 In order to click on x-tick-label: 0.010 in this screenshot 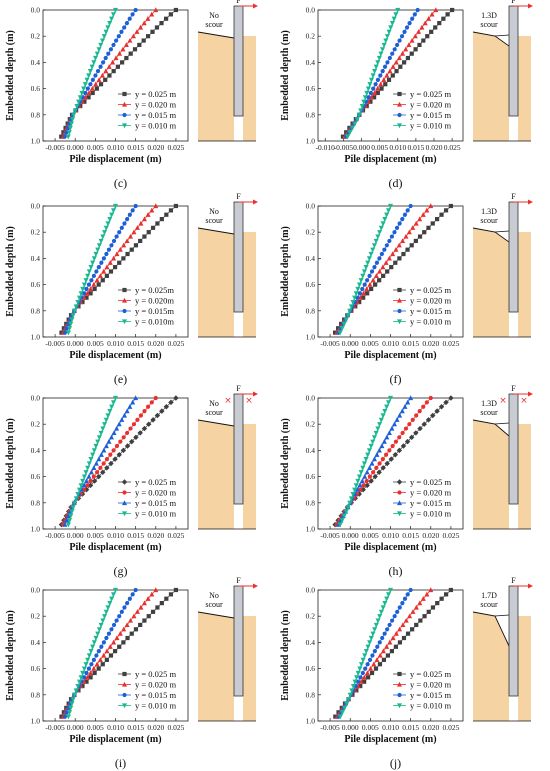, I will do `click(390, 343)`.